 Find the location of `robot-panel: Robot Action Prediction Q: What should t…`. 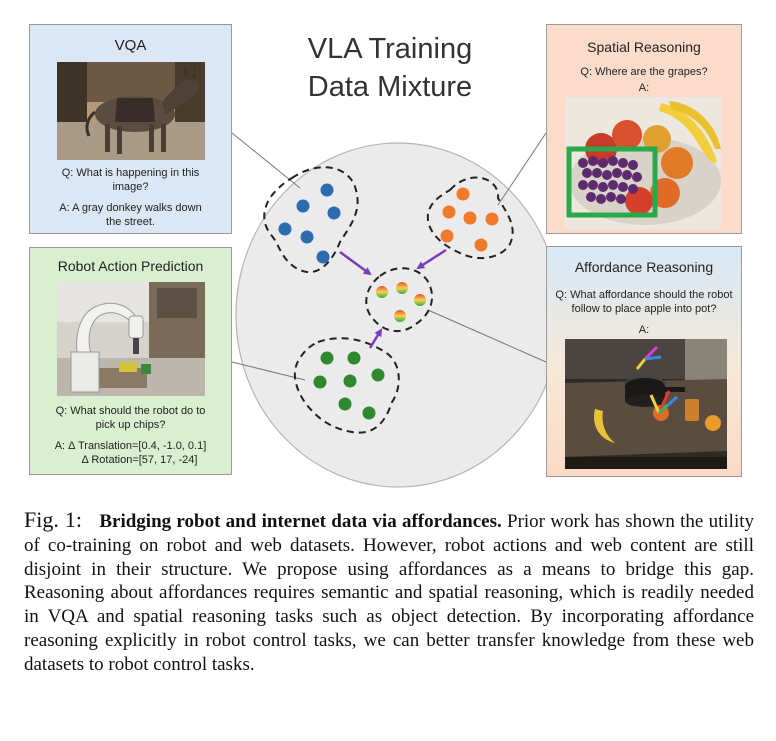

robot-panel: Robot Action Prediction Q: What should t… is located at coordinates (130, 361).